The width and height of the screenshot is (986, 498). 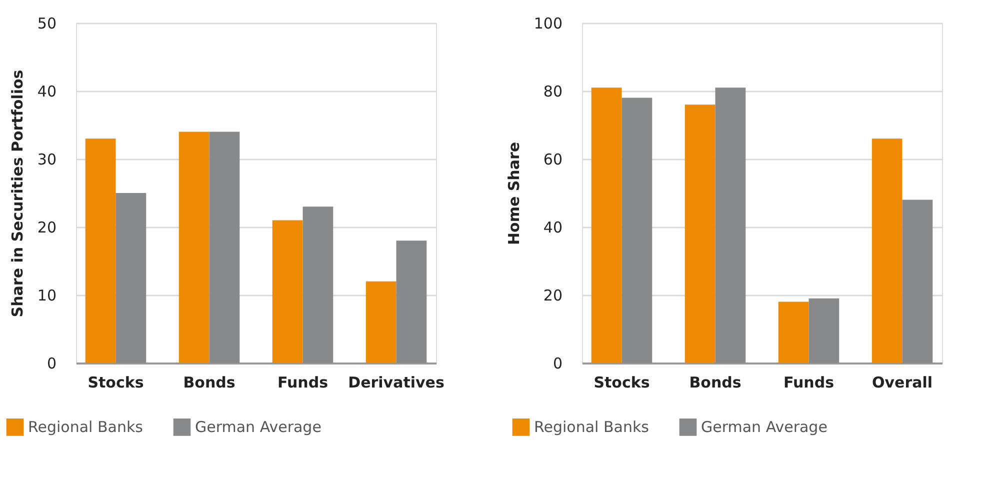 I want to click on y-tick-label: 50, so click(x=46, y=23).